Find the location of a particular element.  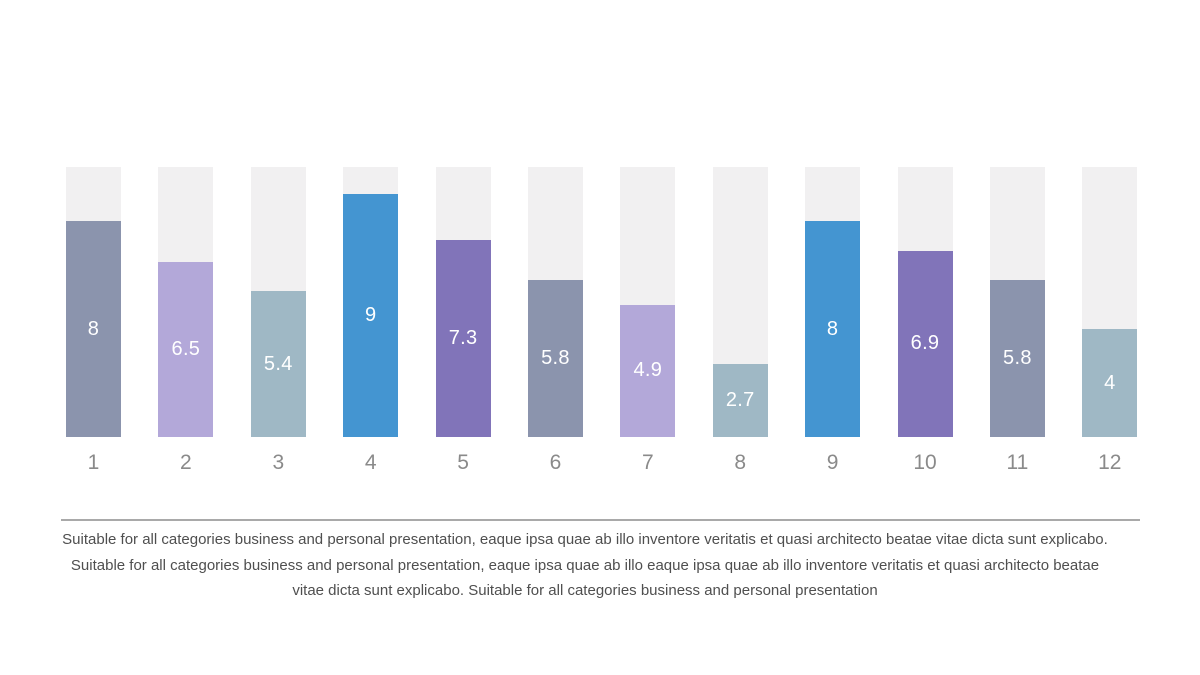

bar-fill: 5.4 is located at coordinates (278, 364).